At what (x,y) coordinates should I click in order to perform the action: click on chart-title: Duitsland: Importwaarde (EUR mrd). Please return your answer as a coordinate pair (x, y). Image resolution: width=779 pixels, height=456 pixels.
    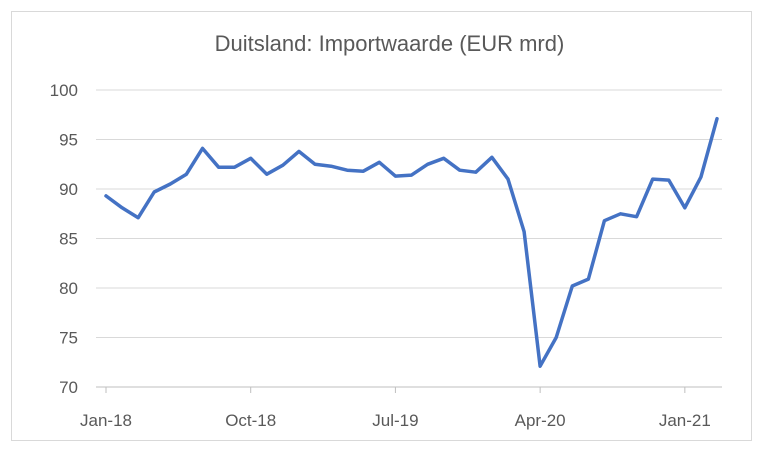
    Looking at the image, I should click on (389, 43).